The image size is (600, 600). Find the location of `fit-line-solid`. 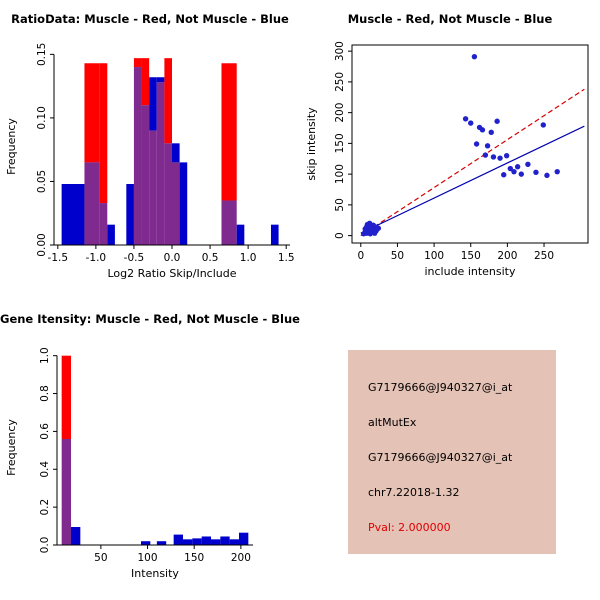

fit-line-solid is located at coordinates (472, 179).